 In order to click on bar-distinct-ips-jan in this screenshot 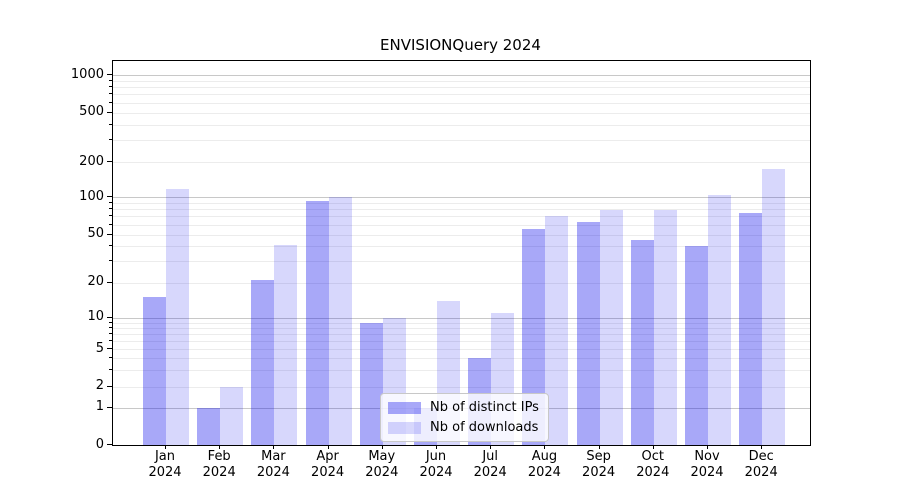, I will do `click(154, 371)`.